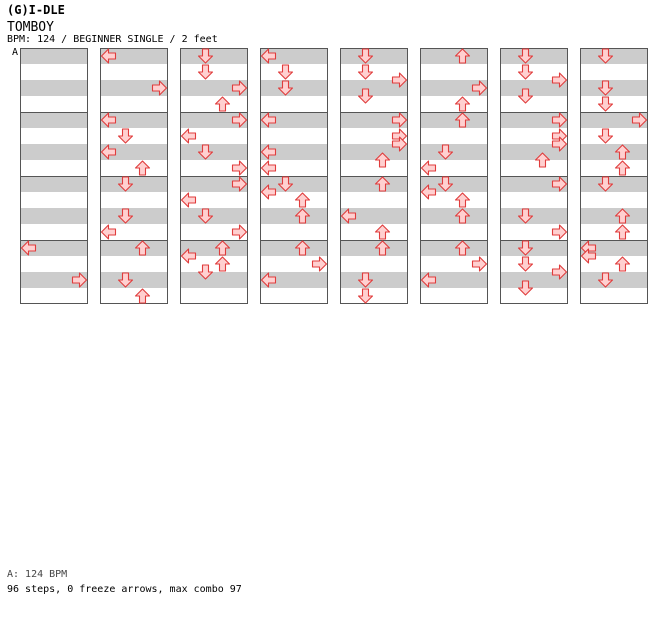  I want to click on chart-info: BPM: 124 / BEGINNER SINGLE / 2 feet, so click(112, 39).